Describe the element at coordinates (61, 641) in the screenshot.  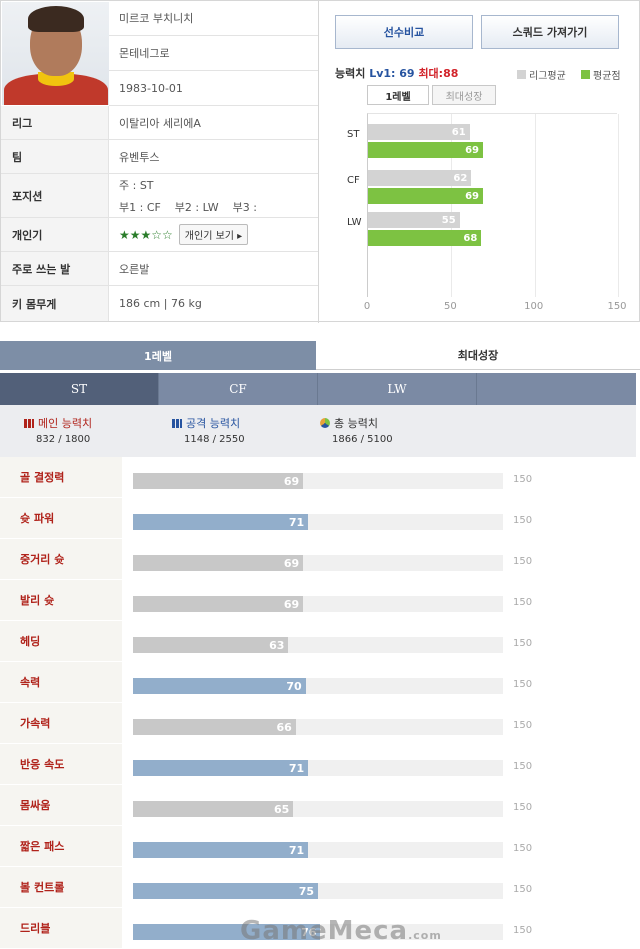
I see `stat-name: 헤딩` at that location.